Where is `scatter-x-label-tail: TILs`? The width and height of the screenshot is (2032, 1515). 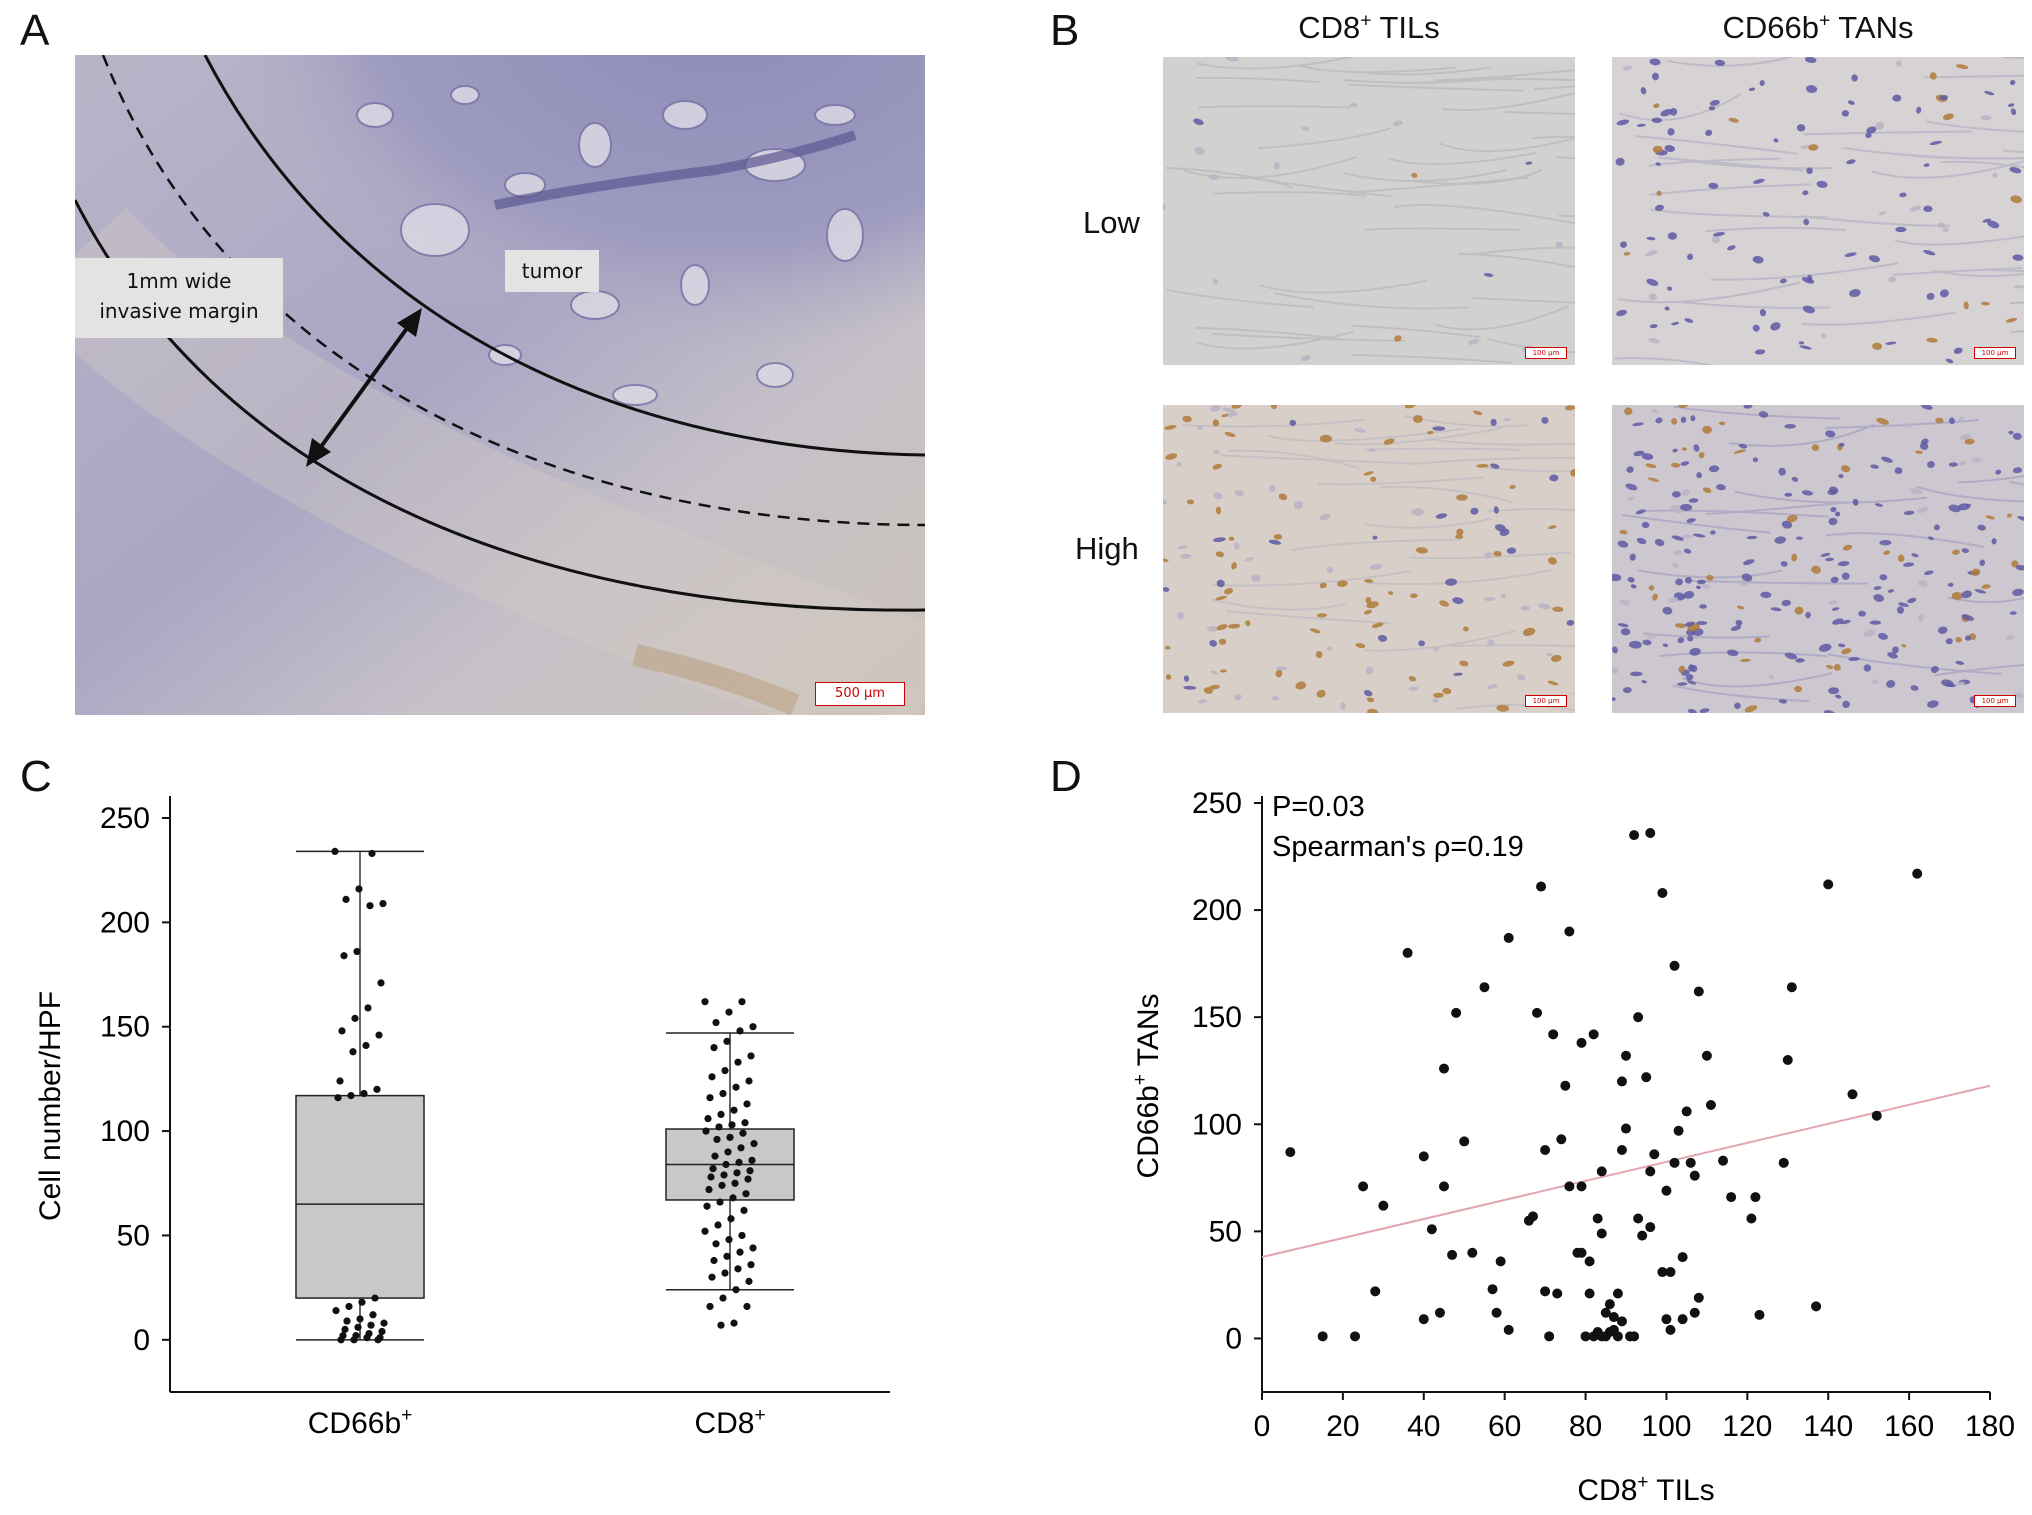
scatter-x-label-tail: TILs is located at coordinates (1681, 1490).